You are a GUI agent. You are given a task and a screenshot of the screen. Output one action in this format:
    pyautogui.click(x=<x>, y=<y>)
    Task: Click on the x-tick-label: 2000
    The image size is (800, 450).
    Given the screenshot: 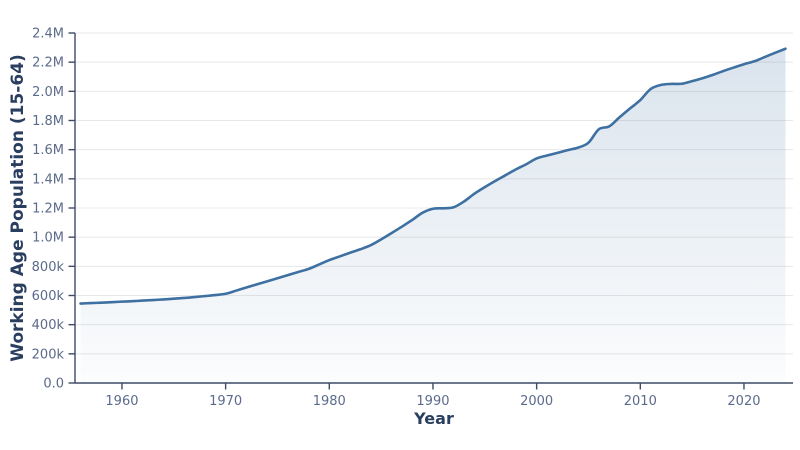 What is the action you would take?
    pyautogui.click(x=536, y=401)
    